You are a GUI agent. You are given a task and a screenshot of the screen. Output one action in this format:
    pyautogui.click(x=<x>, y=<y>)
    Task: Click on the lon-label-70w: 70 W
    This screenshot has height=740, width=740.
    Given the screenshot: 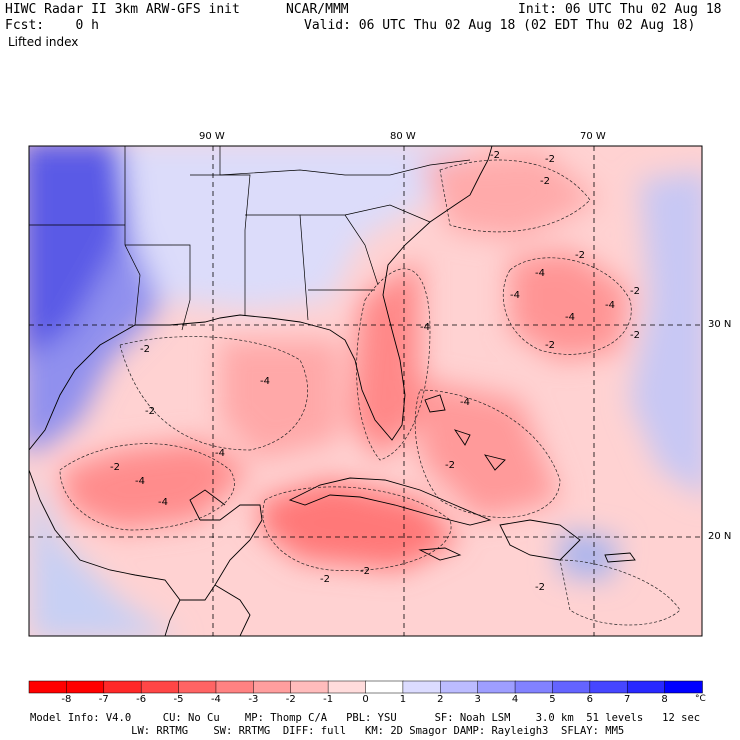 What is the action you would take?
    pyautogui.click(x=593, y=136)
    